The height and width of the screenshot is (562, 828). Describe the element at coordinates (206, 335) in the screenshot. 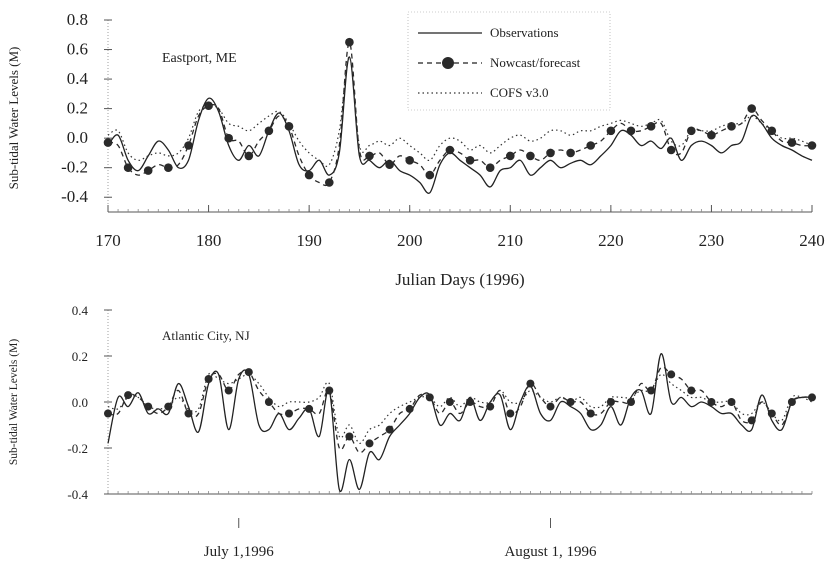

I see `atlantic-city-station-label: Atlantic City, NJ` at that location.